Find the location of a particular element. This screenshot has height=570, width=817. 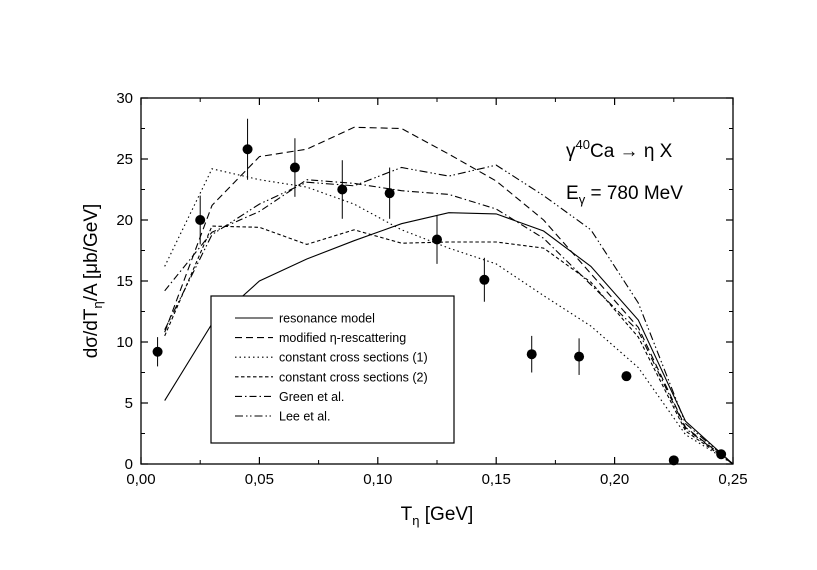

reaction-superscript: 40 is located at coordinates (583, 144).